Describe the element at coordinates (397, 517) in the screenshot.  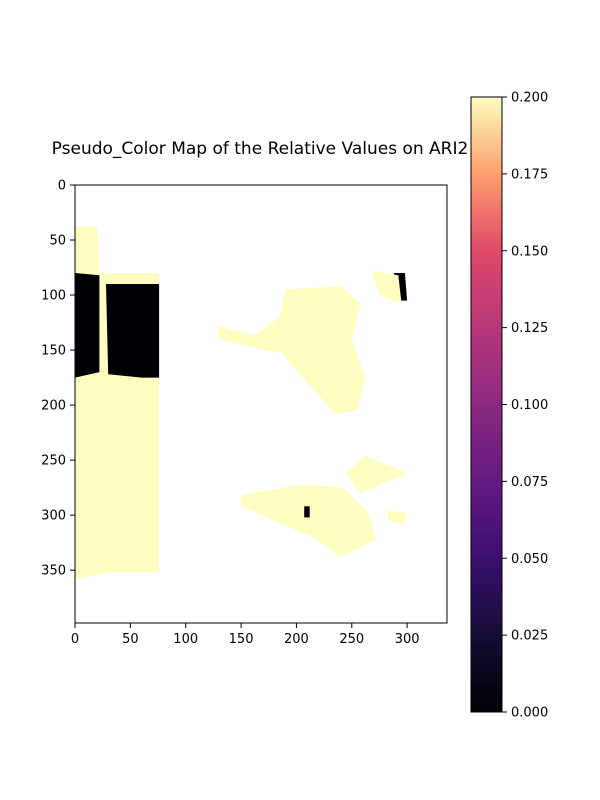
I see `heatmap-region-plant-lower-small-right` at that location.